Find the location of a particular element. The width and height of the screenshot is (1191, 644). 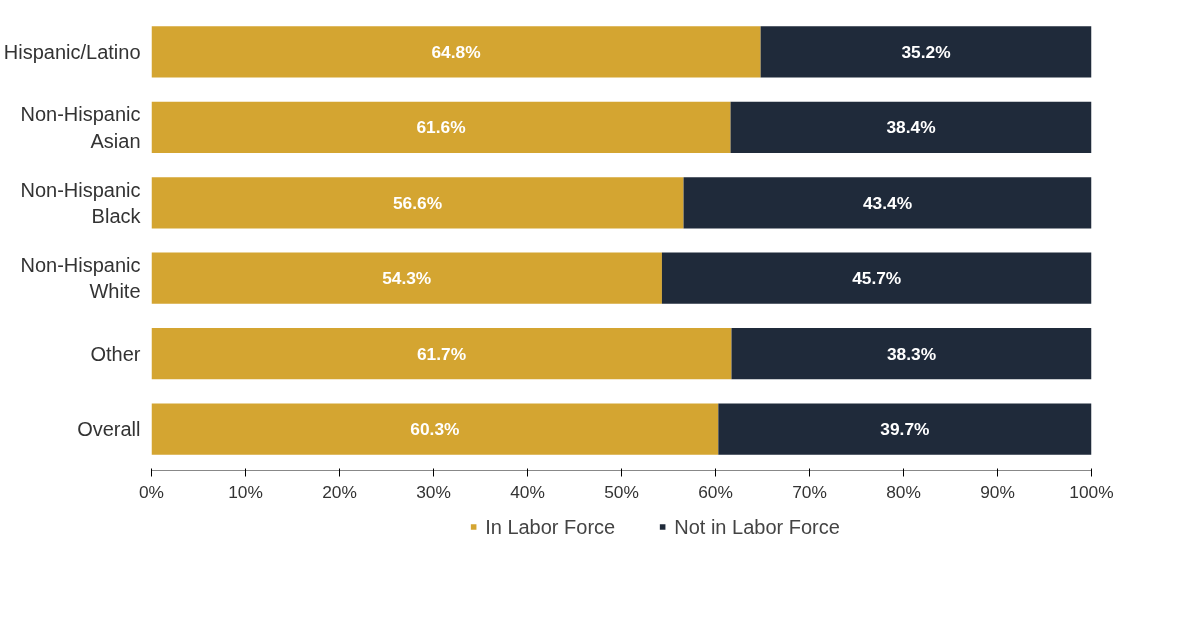

x-tick-label: 30% is located at coordinates (433, 491).